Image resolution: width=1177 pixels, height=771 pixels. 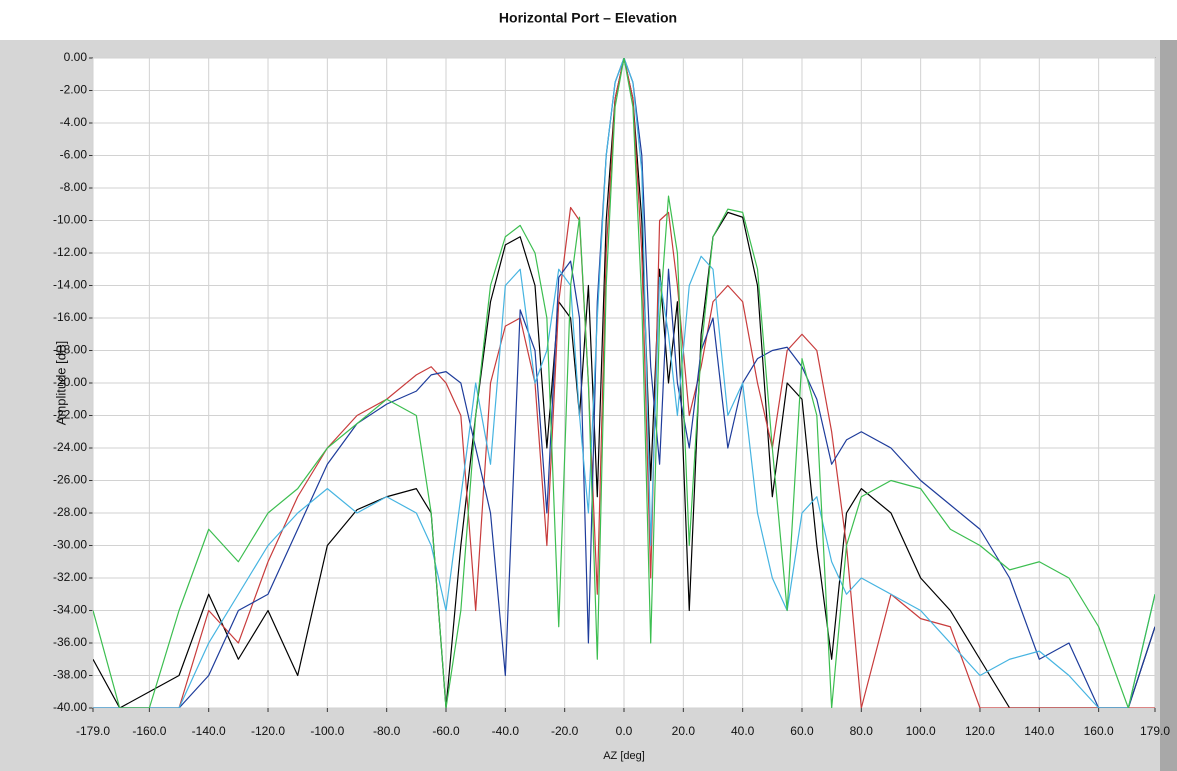 I want to click on y-tick-label: -8.00, so click(x=74, y=187).